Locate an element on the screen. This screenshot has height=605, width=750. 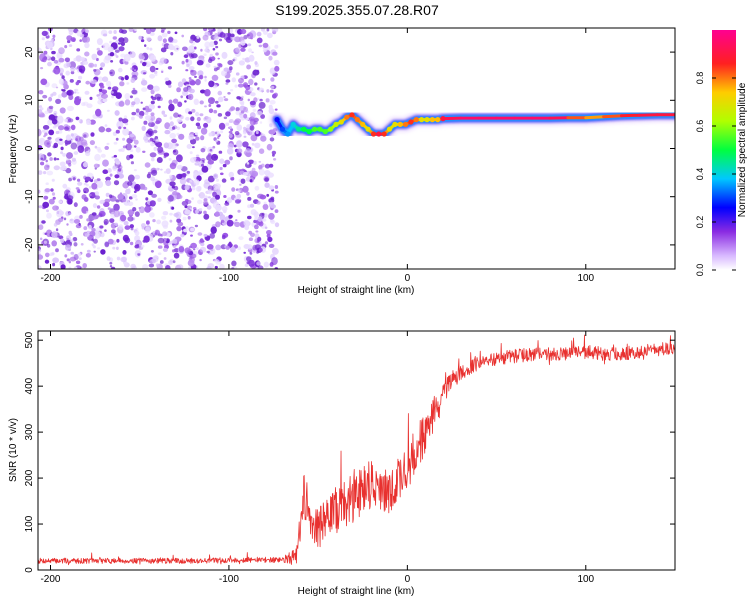
spectrogram-trace-point is located at coordinates (389, 129).